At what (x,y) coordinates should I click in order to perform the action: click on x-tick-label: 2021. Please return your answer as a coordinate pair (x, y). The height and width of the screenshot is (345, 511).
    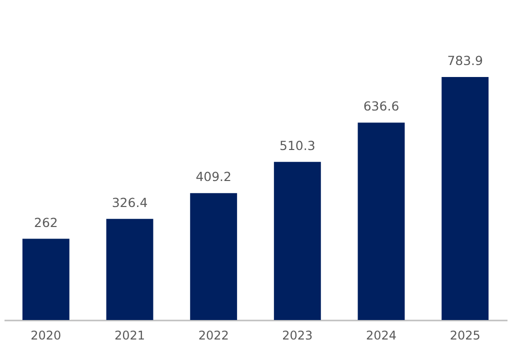
    Looking at the image, I should click on (130, 335).